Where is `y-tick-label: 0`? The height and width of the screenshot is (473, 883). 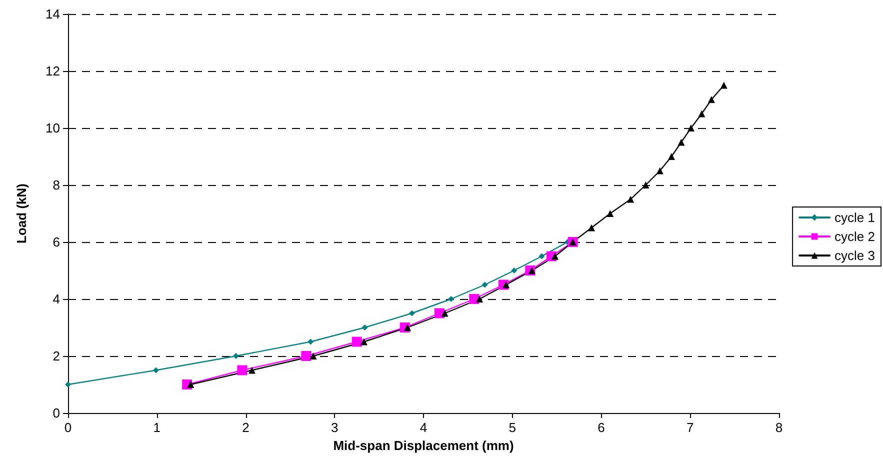 y-tick-label: 0 is located at coordinates (56, 413).